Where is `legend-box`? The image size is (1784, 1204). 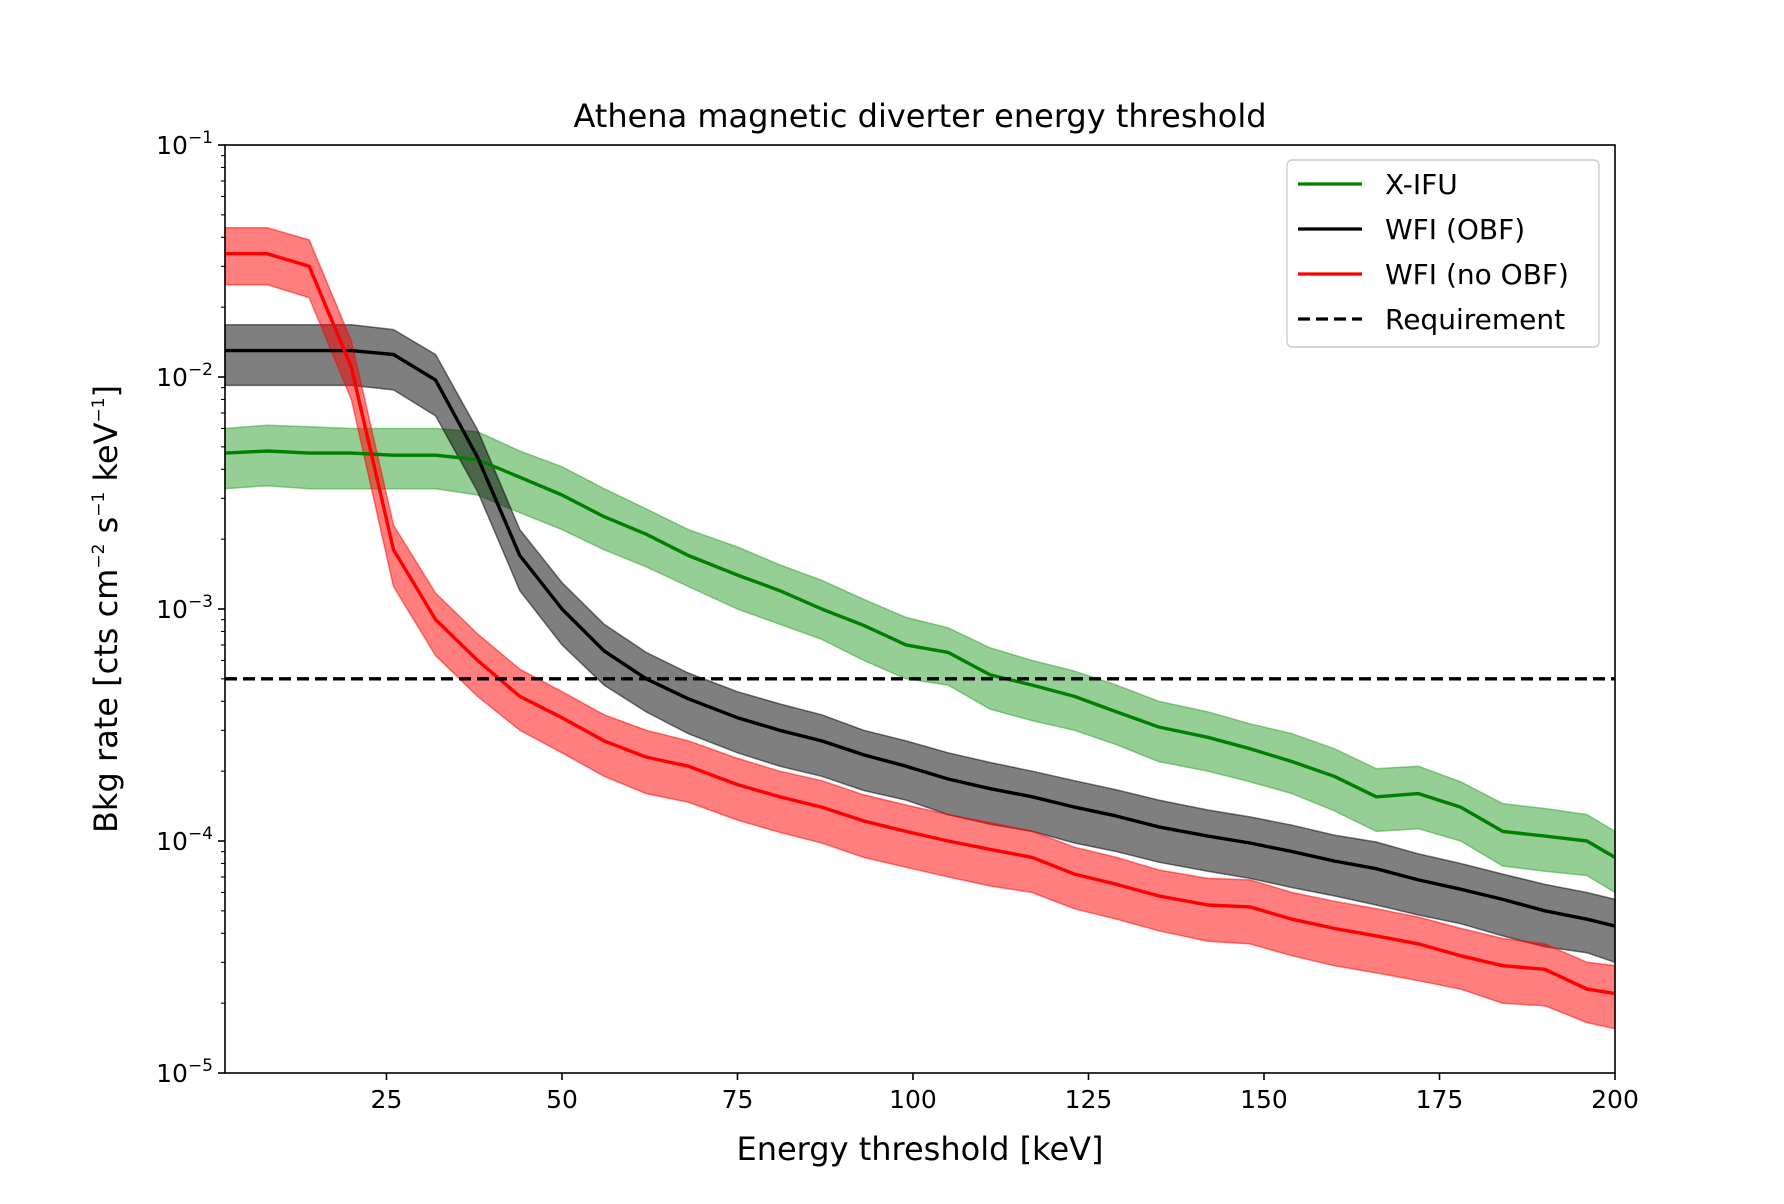
legend-box is located at coordinates (1443, 253).